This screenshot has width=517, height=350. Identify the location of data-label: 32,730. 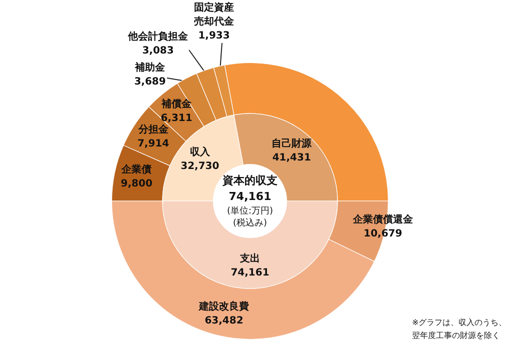
(200, 166).